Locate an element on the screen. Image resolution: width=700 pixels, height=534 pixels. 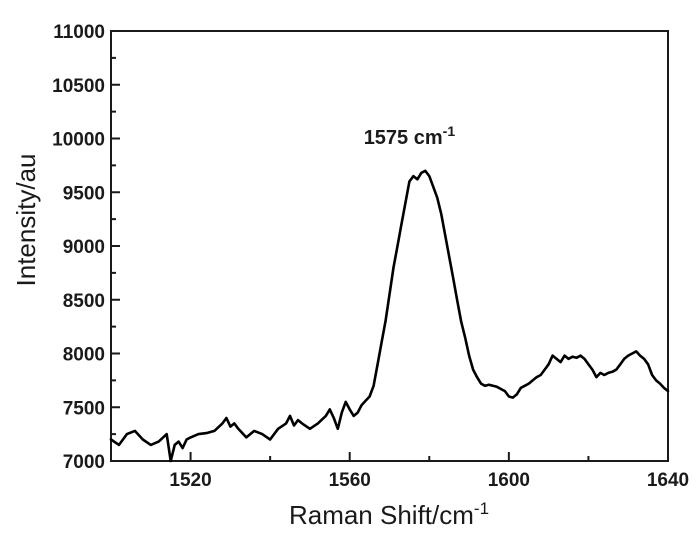
x-axis-title: Raman Shift/cm-1 is located at coordinates (389, 514).